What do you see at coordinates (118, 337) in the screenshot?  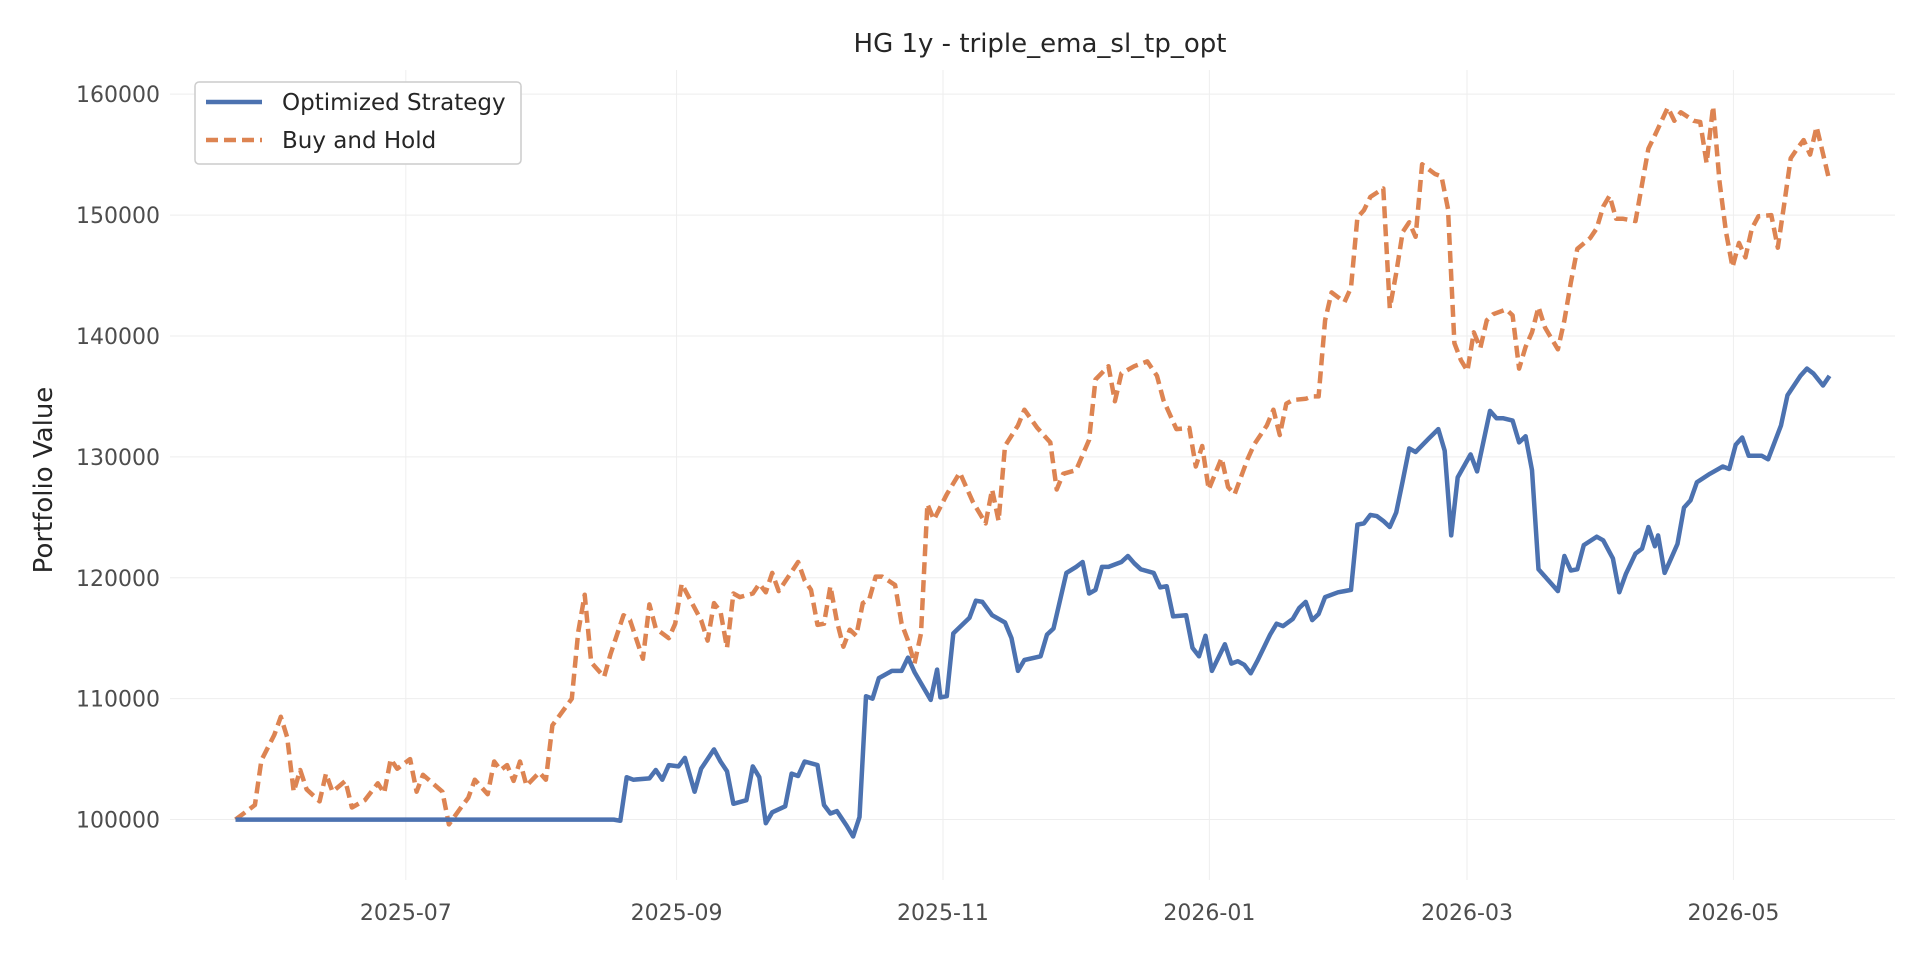 I see `y-tick-label: 140000` at bounding box center [118, 337].